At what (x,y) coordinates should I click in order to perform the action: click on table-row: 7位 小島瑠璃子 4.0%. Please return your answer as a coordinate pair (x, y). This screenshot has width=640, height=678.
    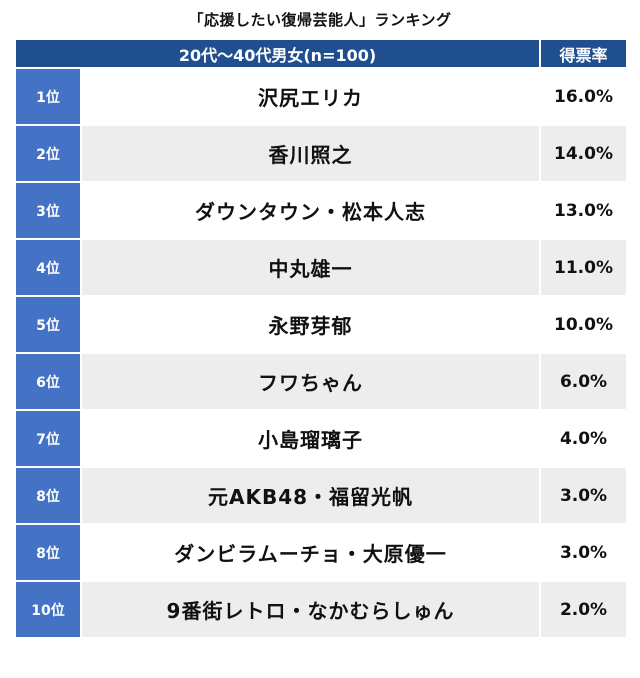
    Looking at the image, I should click on (321, 438).